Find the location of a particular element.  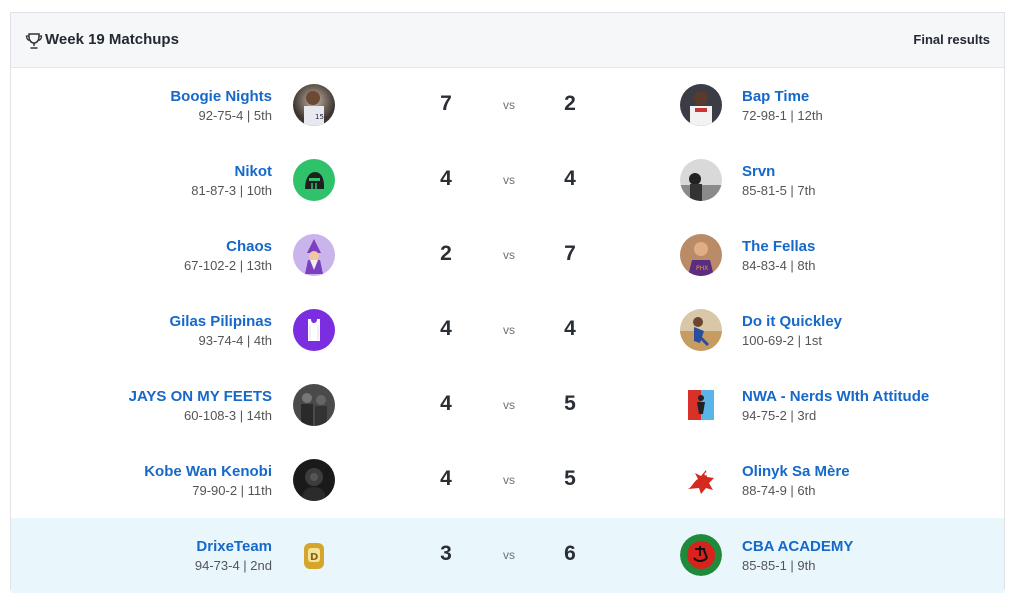

team-name-right: Do it Quickley is located at coordinates (792, 321).